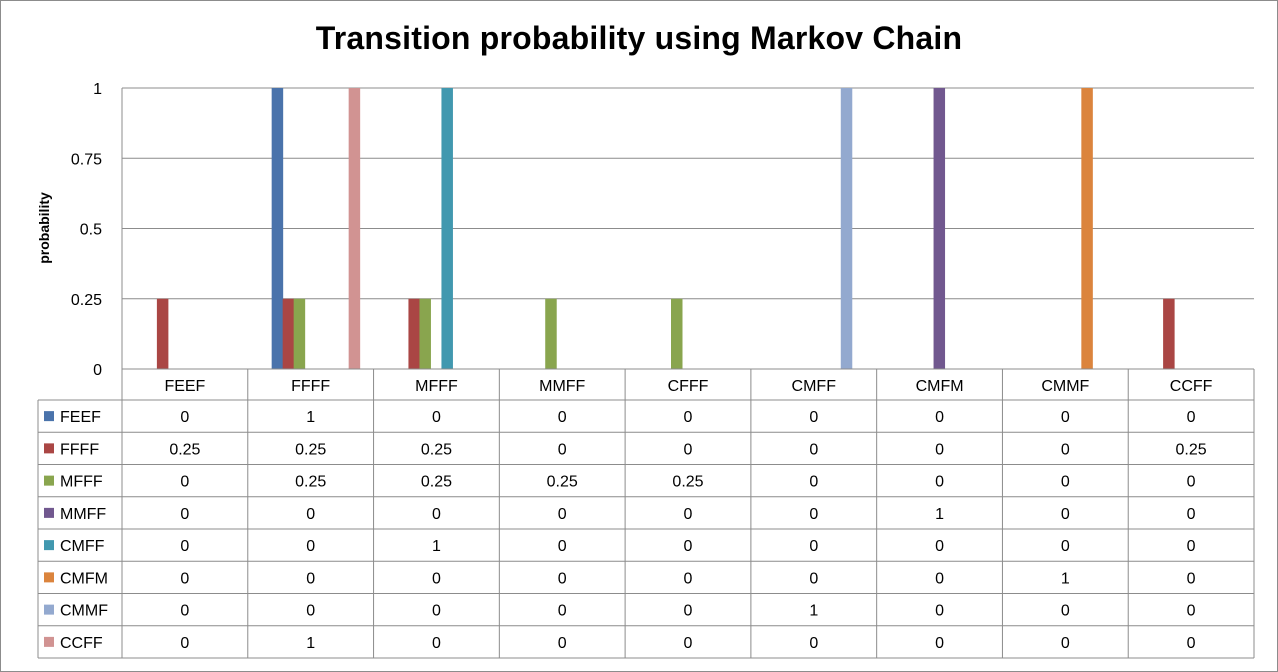 Image resolution: width=1278 pixels, height=672 pixels. Describe the element at coordinates (83, 514) in the screenshot. I see `legend-label: MMFF` at that location.